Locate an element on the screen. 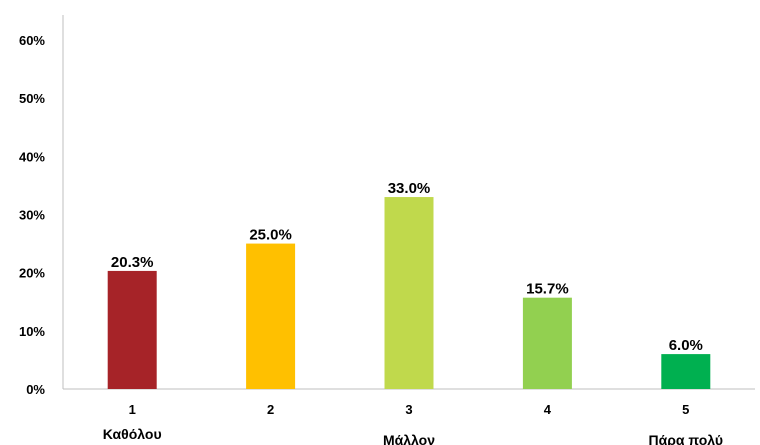 Image resolution: width=760 pixels, height=445 pixels. x-axis-labels: 1 Καθόλου 2 3 Μάλλον 4 5 Πάρα πολύ is located at coordinates (413, 423).